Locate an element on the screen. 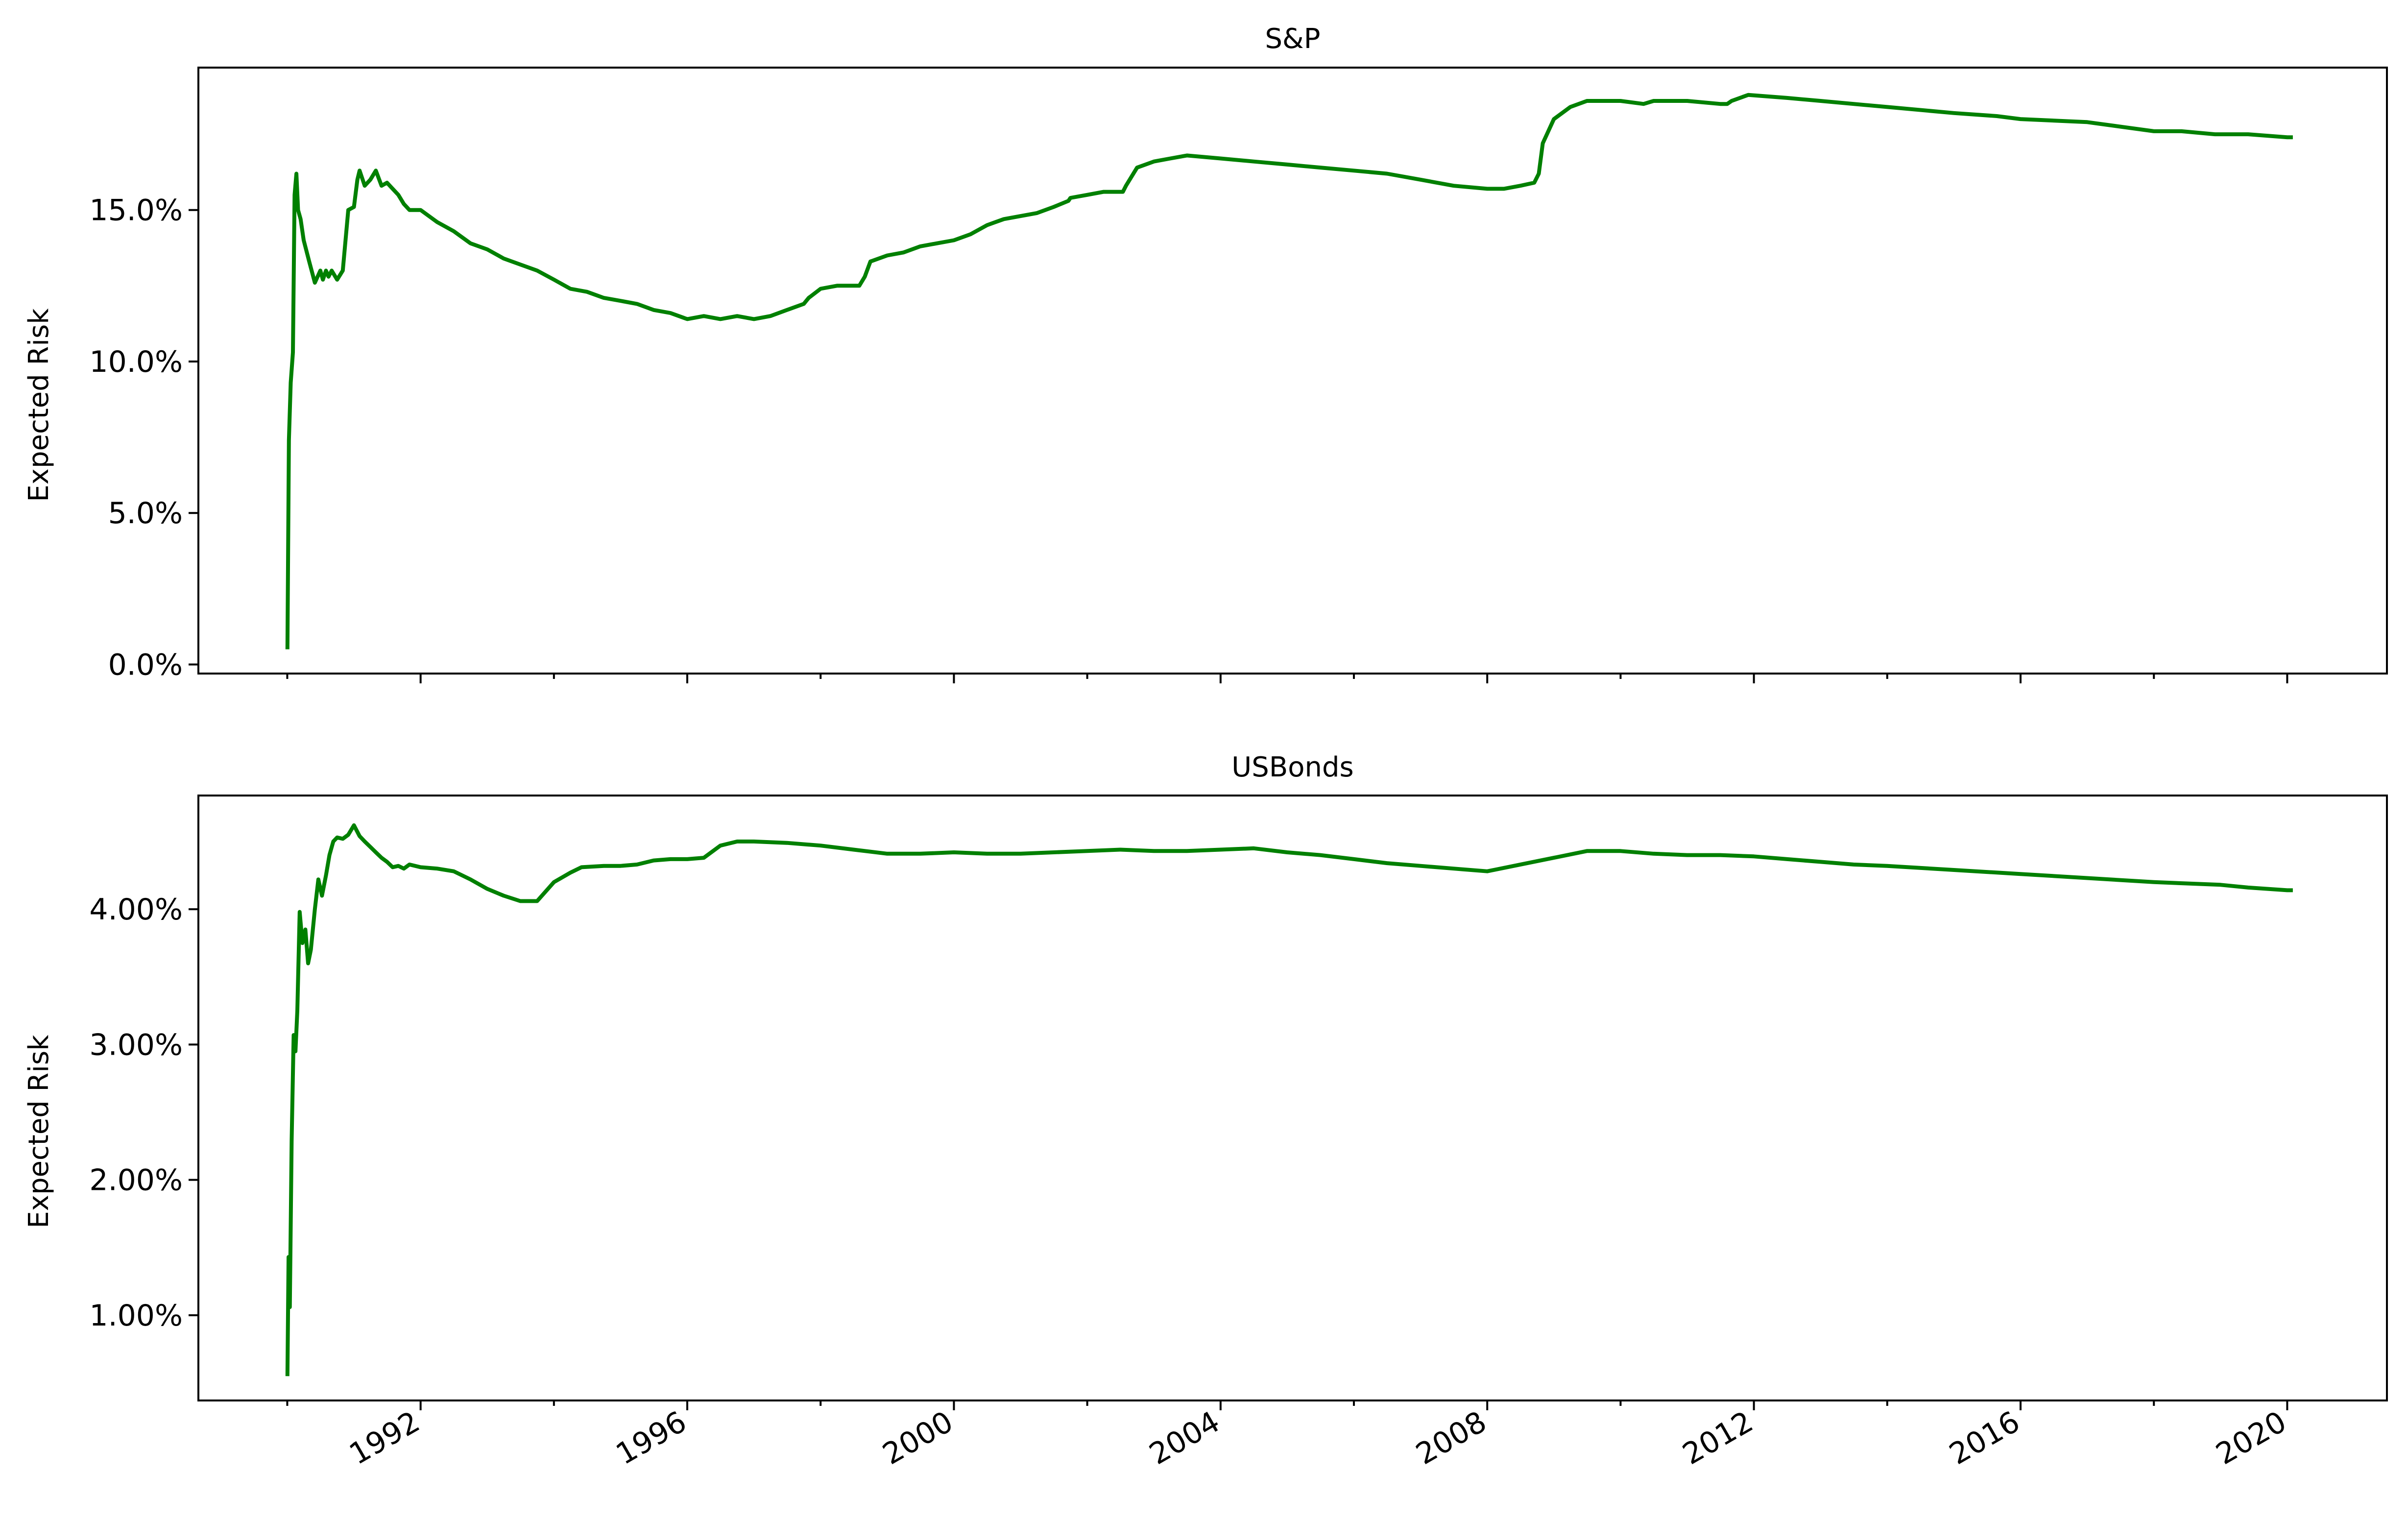 This screenshot has width=2408, height=1520. y-tick-label: 10.0% is located at coordinates (136, 362).